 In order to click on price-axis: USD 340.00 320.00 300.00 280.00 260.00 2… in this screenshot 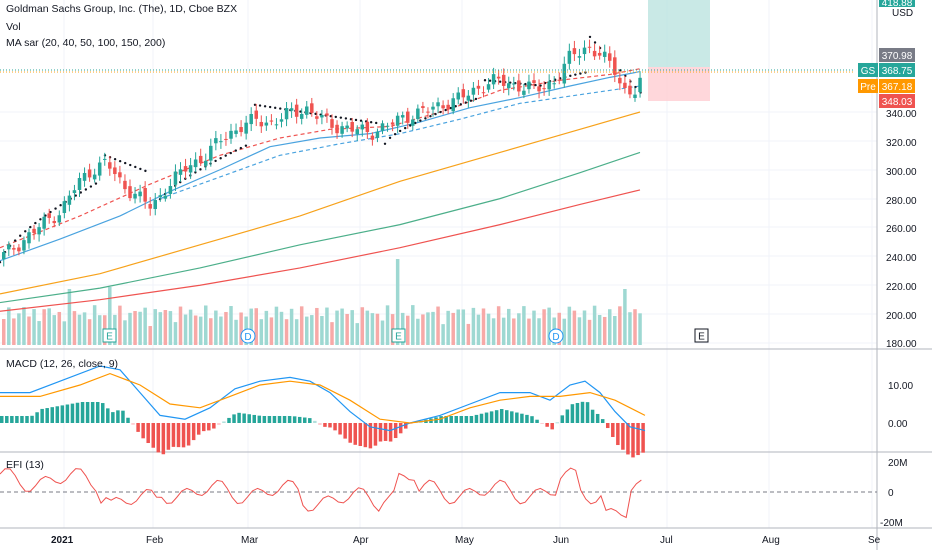, I will do `click(901, 179)`.